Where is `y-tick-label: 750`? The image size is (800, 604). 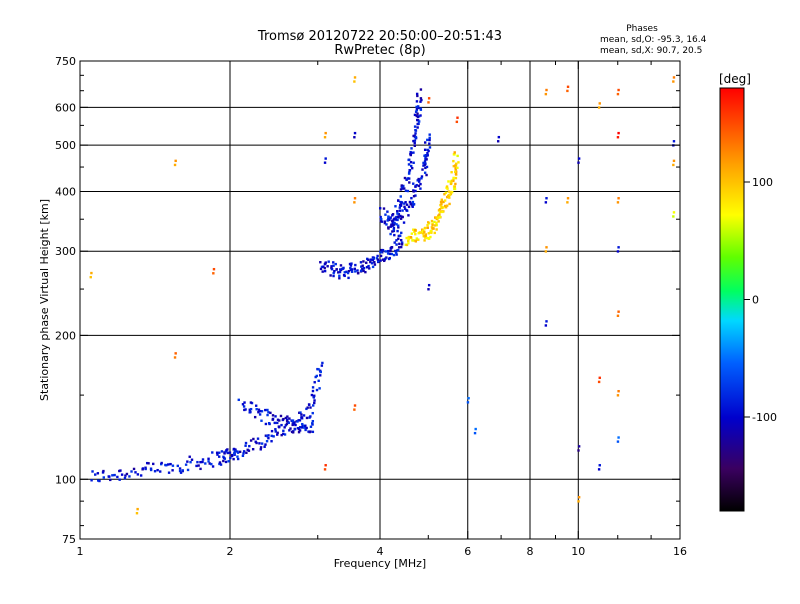 y-tick-label: 750 is located at coordinates (65, 61).